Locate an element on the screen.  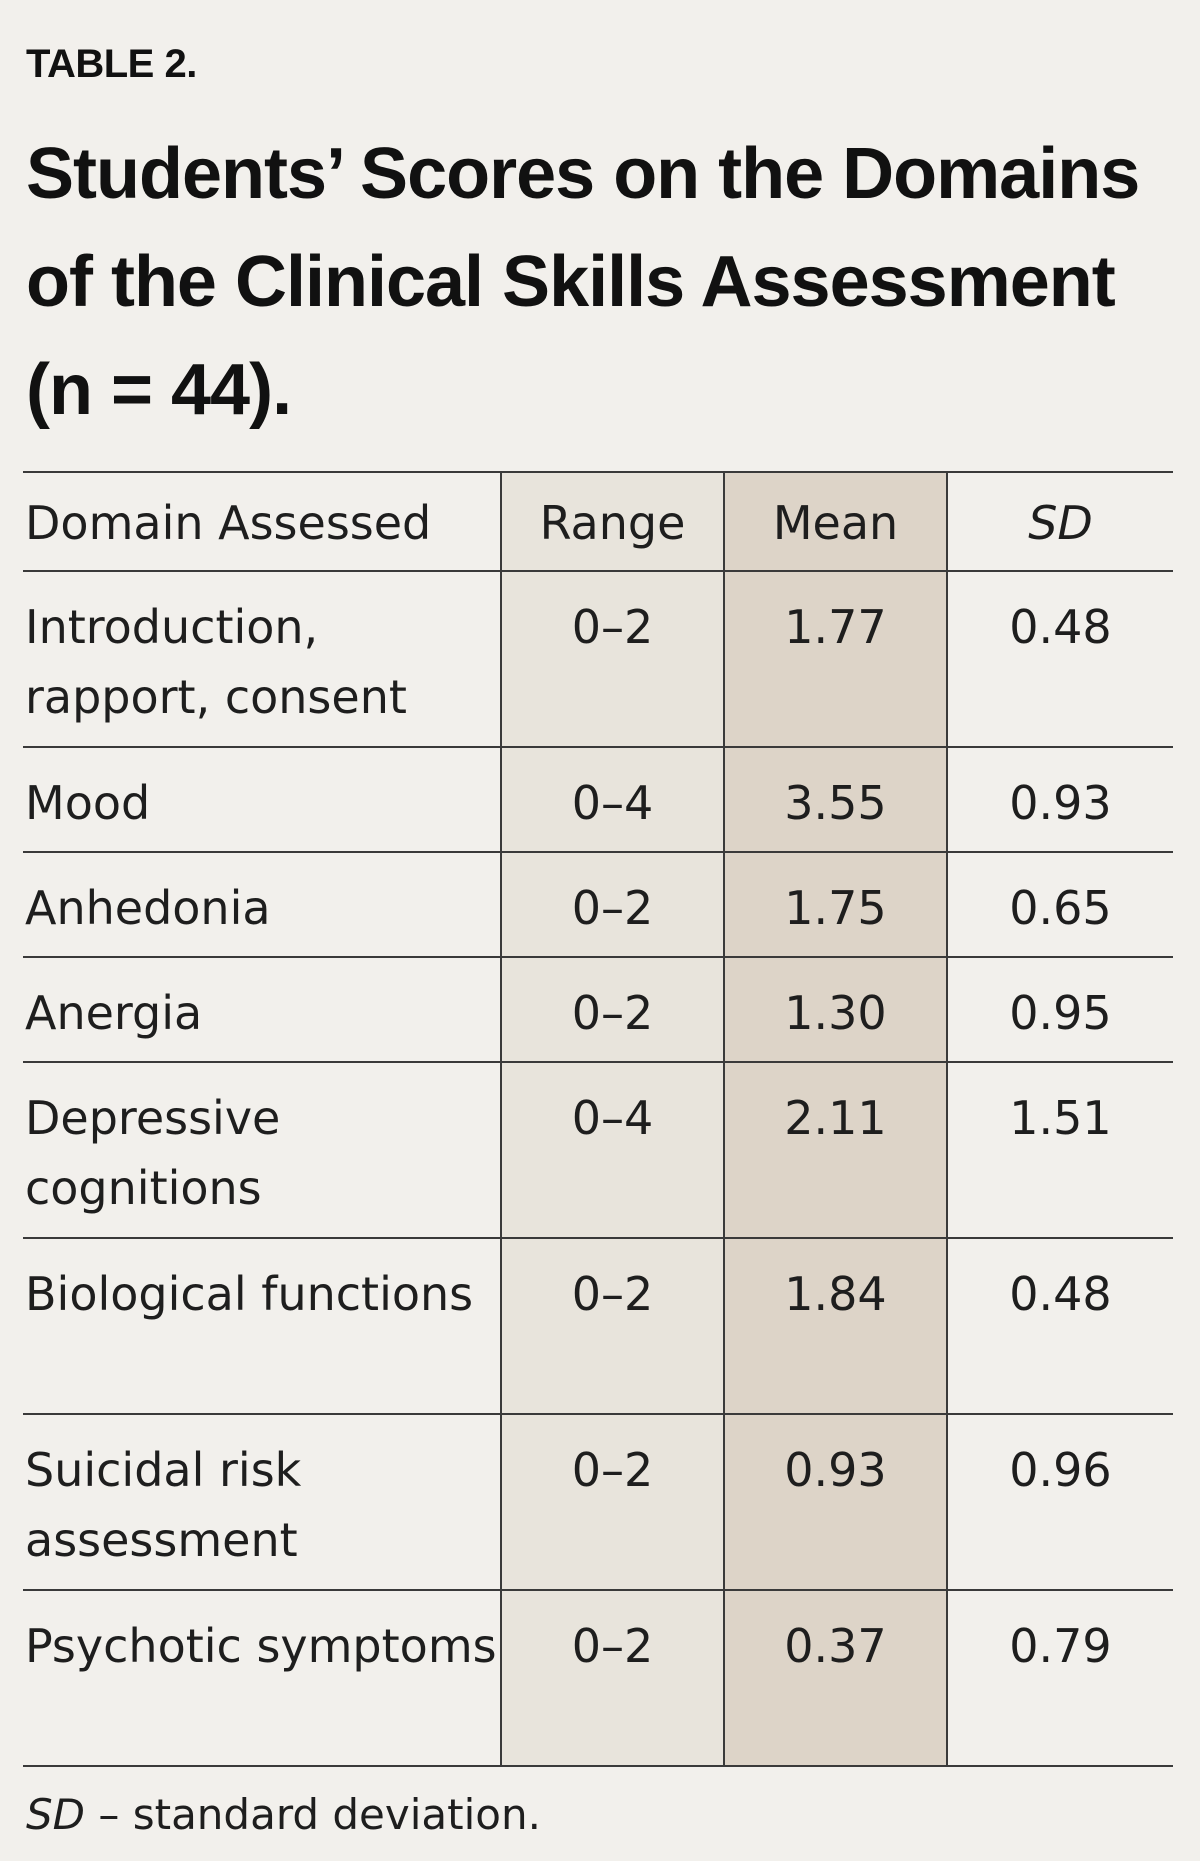
table-row: Psychotic symptoms 0–2 0.37 0.79 is located at coordinates (598, 1678).